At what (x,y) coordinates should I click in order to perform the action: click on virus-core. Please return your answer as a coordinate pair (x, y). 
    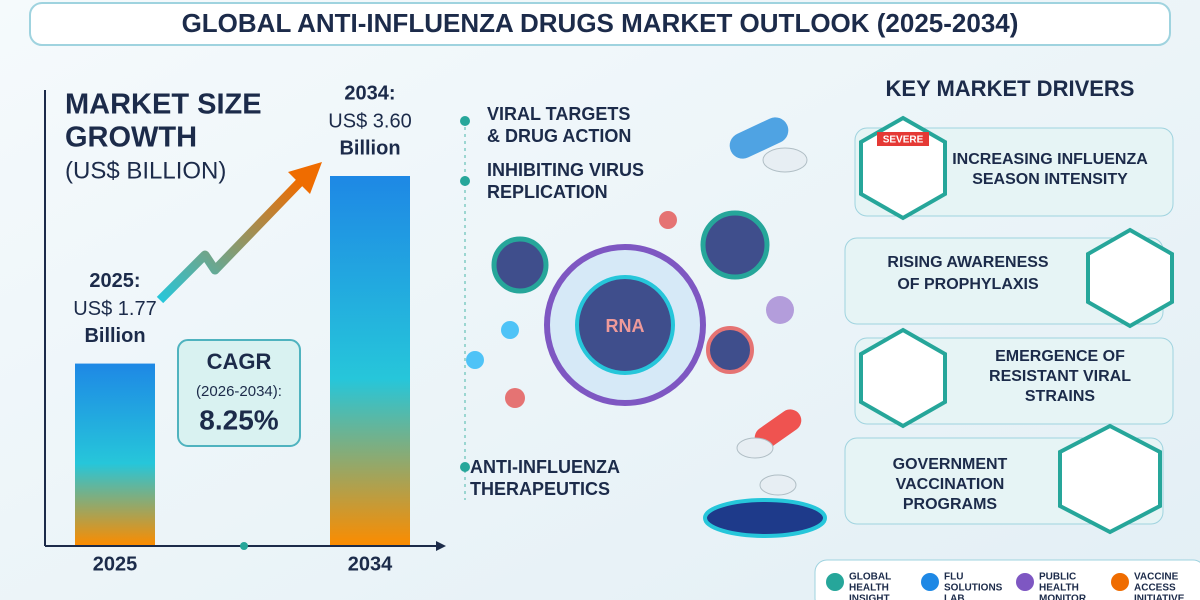
    Looking at the image, I should click on (625, 325).